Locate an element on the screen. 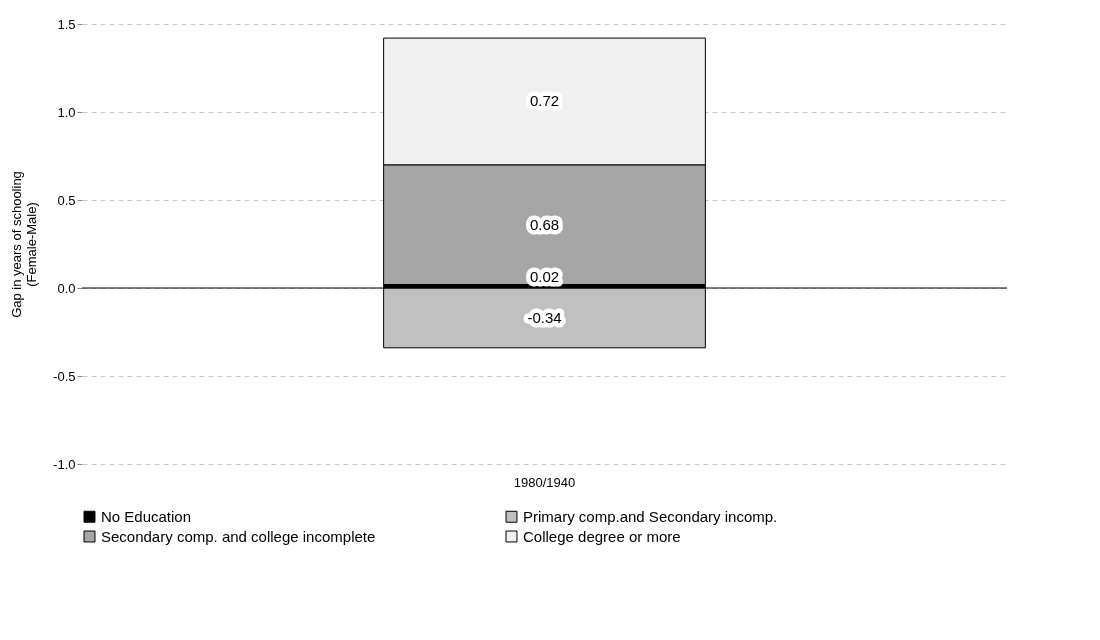 The height and width of the screenshot is (640, 1100). y-tick-label: 0.5 is located at coordinates (66, 200).